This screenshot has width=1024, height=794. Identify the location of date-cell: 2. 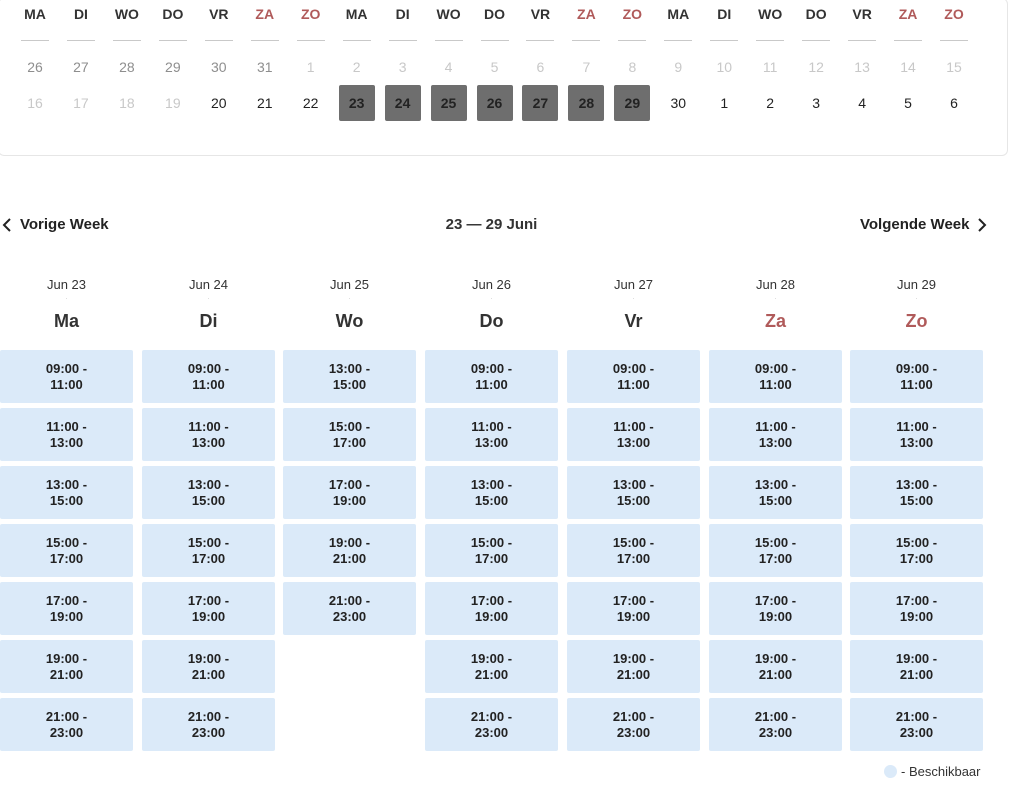
(770, 103).